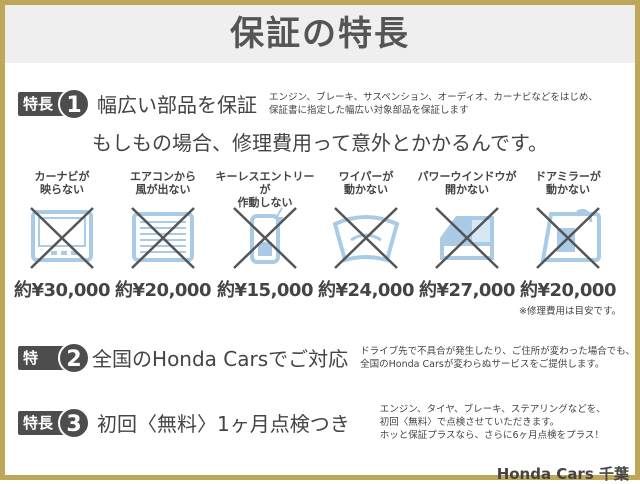 This screenshot has width=640, height=484. Describe the element at coordinates (320, 34) in the screenshot. I see `page-title: 保証の特長` at that location.